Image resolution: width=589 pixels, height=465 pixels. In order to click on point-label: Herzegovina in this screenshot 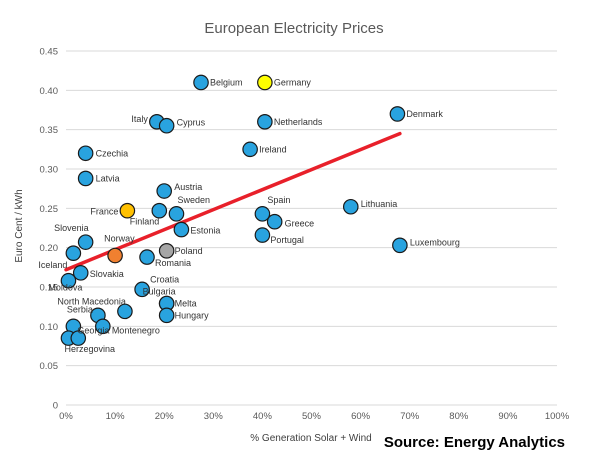, I will do `click(89, 349)`.